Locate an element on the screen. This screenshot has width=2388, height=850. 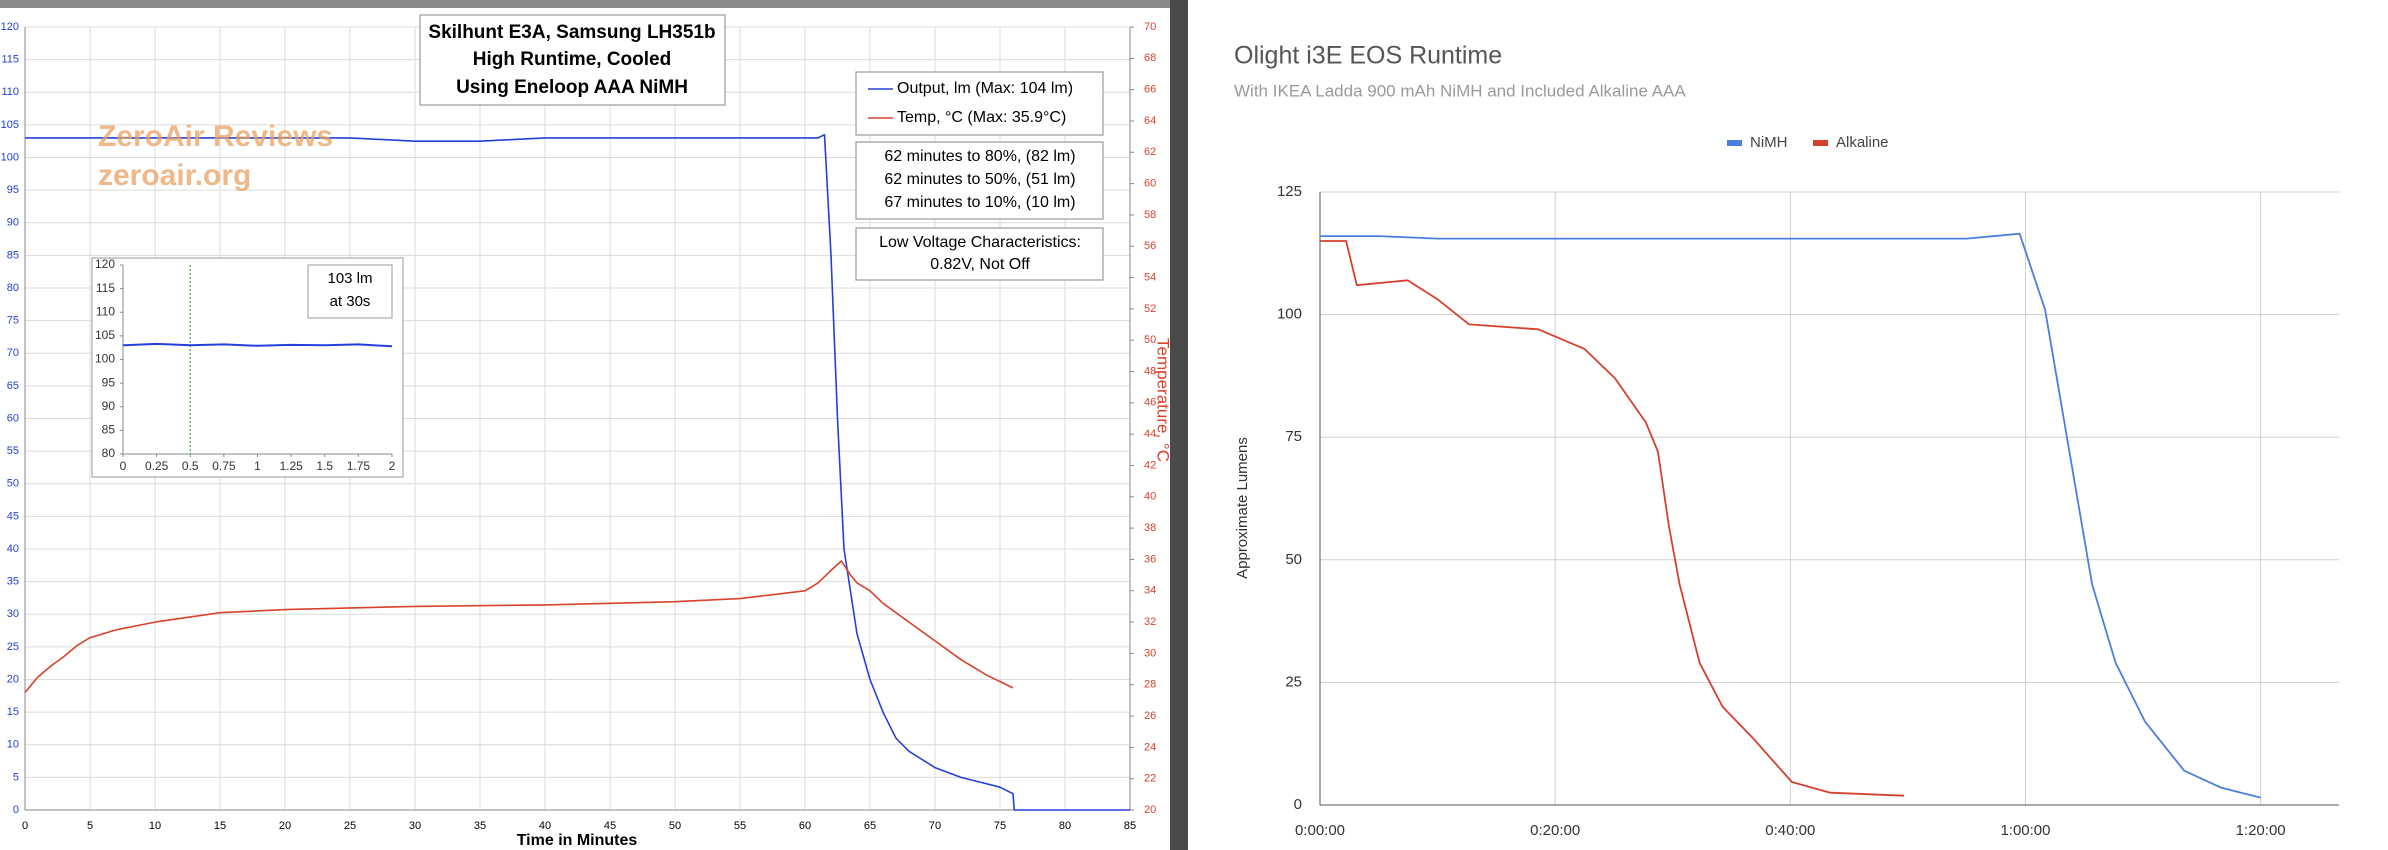
annotation: 62 minutes to 80%, (82 lm) is located at coordinates (979, 156).